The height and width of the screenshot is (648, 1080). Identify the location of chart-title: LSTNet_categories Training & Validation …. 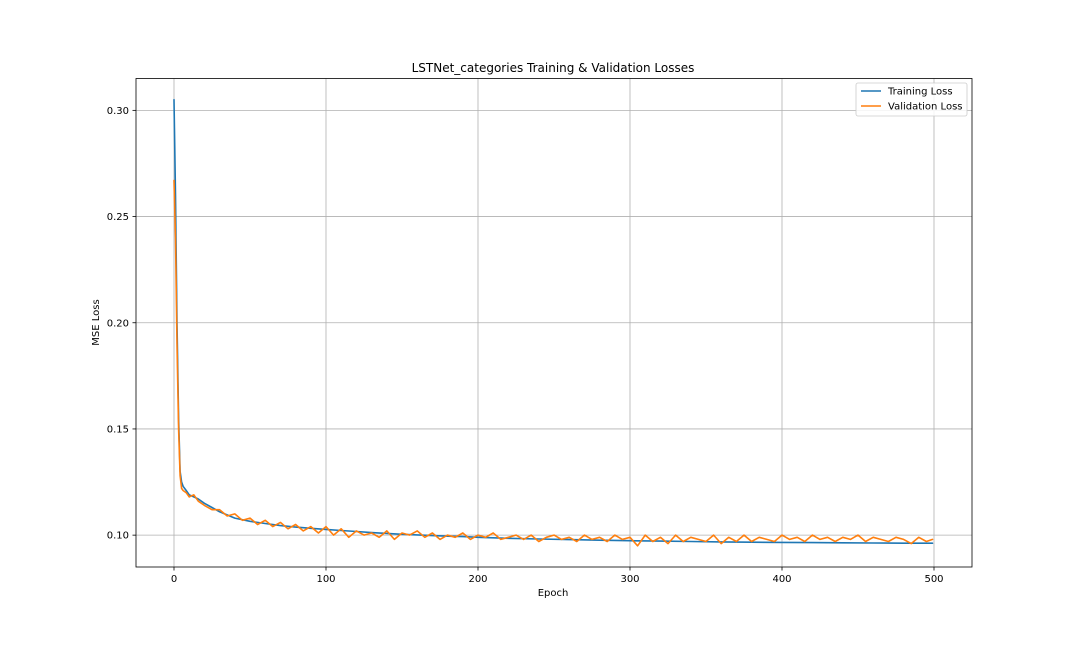
(553, 68).